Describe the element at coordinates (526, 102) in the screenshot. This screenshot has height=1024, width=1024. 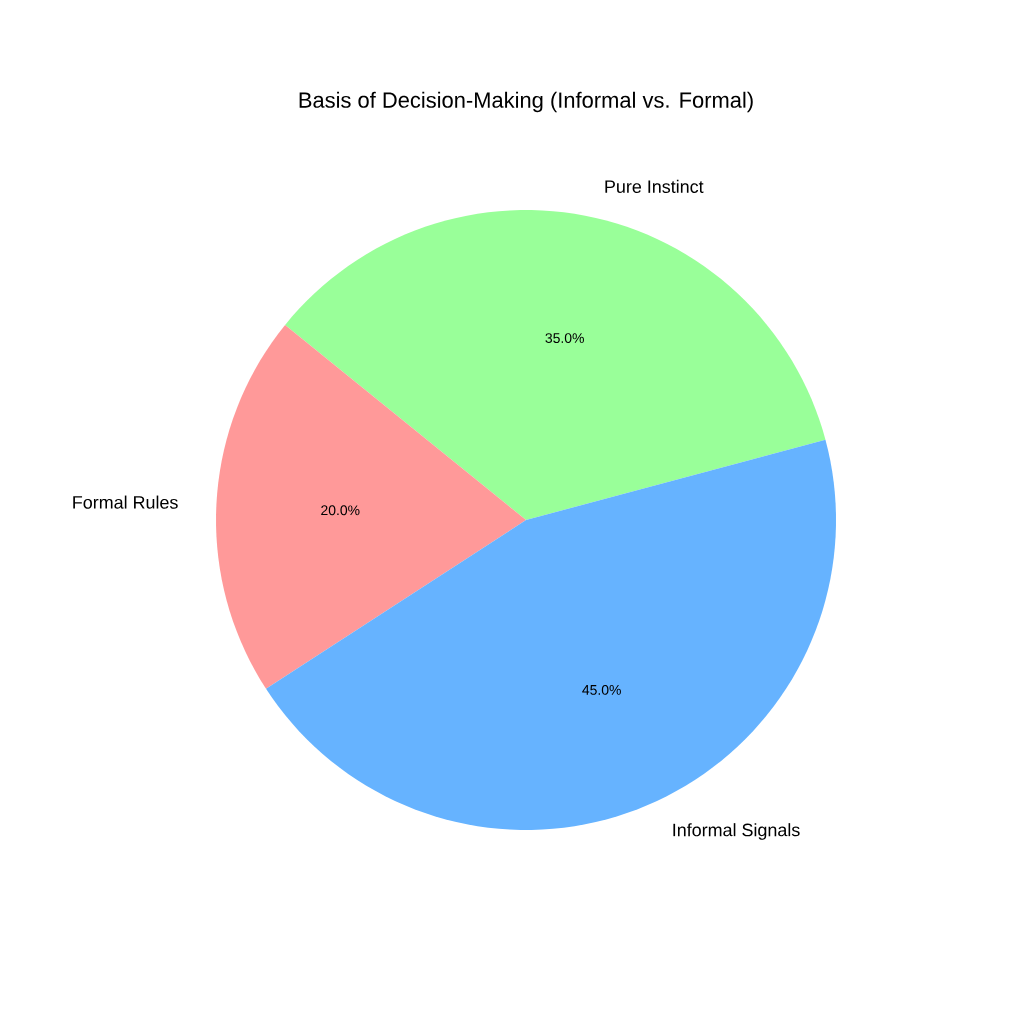
I see `chart-title: Basis of Decision-Making (Informal vs. Formal)` at that location.